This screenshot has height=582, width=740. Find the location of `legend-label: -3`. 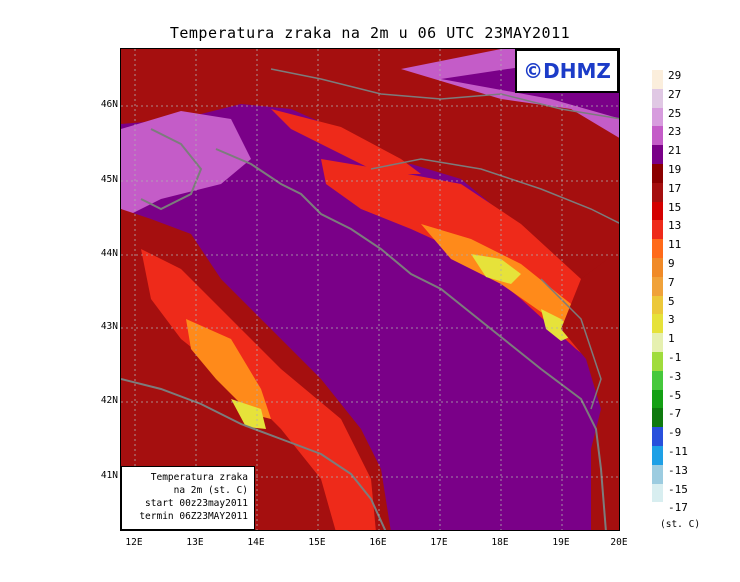

legend-label: -3 is located at coordinates (675, 376).